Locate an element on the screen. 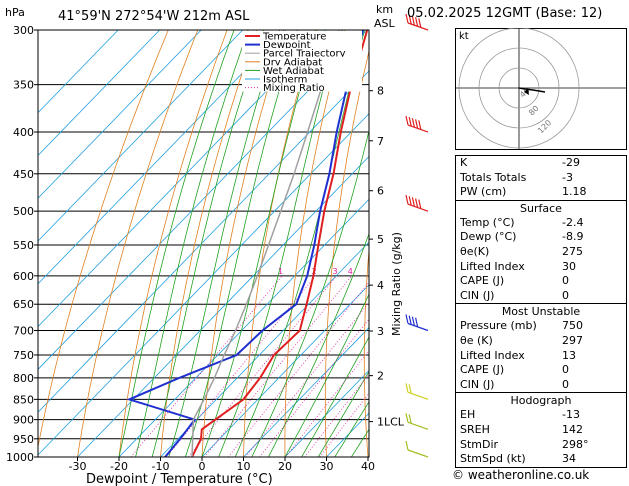  mixing-ratio-label: 6 is located at coordinates (372, 271).